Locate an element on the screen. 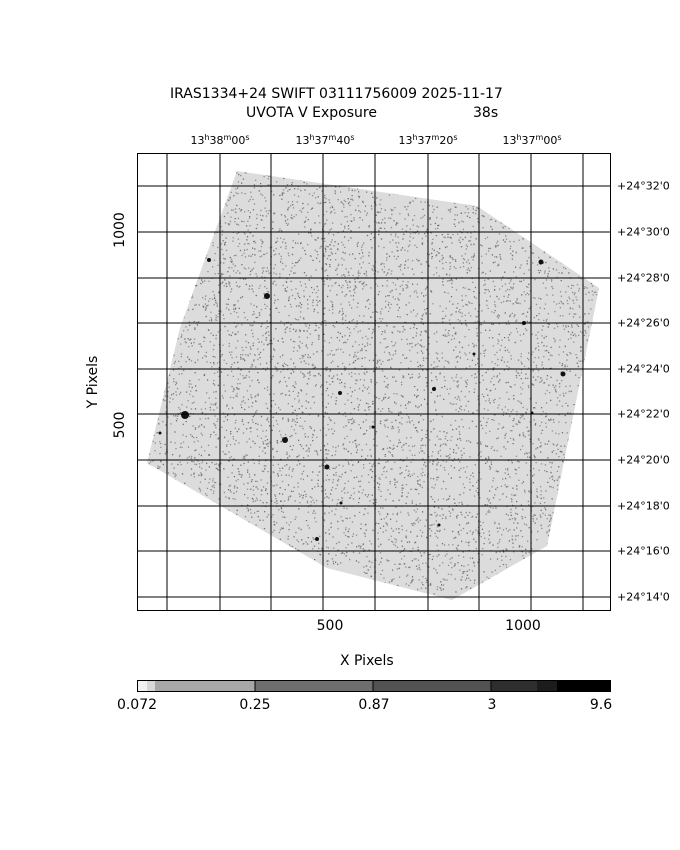 The width and height of the screenshot is (680, 850). colorbar-tick-label: 3 is located at coordinates (492, 705).